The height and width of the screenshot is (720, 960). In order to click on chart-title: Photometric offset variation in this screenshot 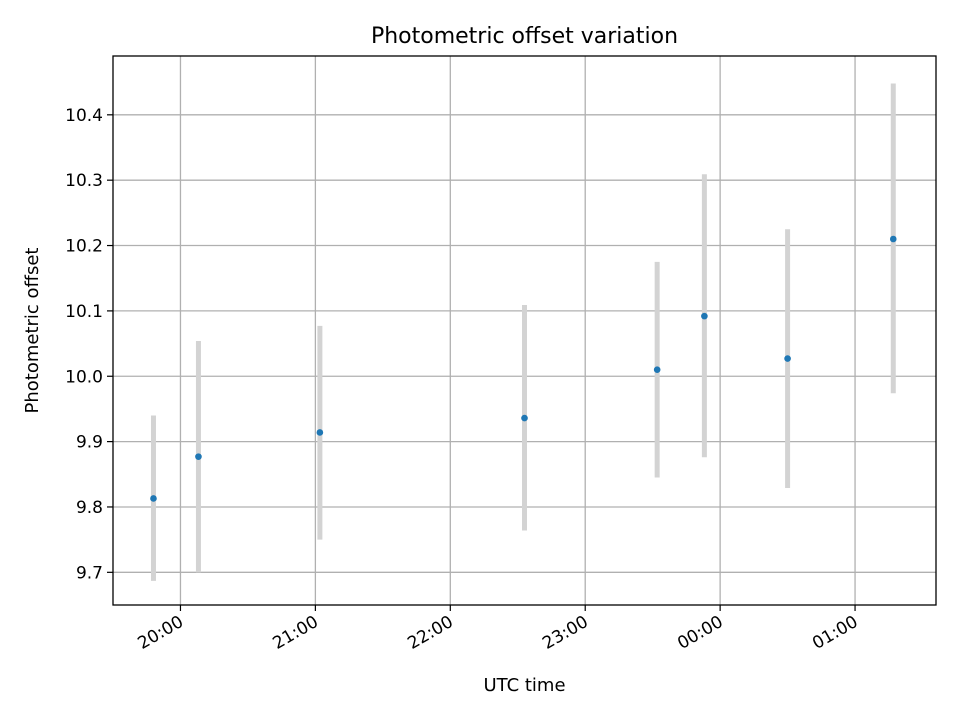, I will do `click(524, 36)`.